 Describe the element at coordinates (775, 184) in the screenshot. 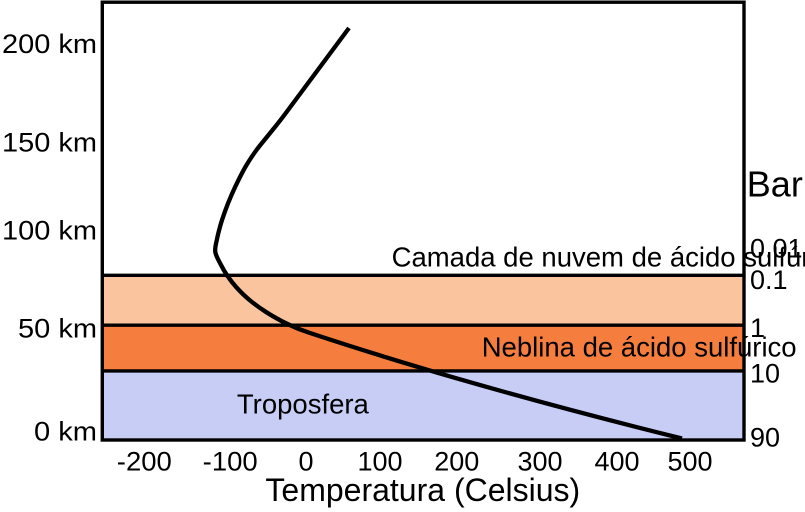

I see `svg-text: Bar` at that location.